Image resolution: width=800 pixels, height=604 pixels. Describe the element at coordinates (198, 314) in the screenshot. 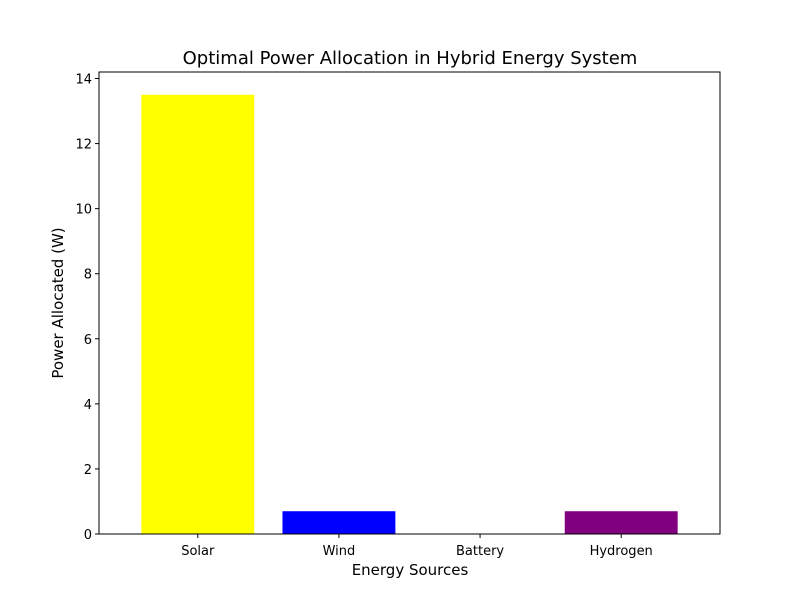

I see `bar-solar` at that location.